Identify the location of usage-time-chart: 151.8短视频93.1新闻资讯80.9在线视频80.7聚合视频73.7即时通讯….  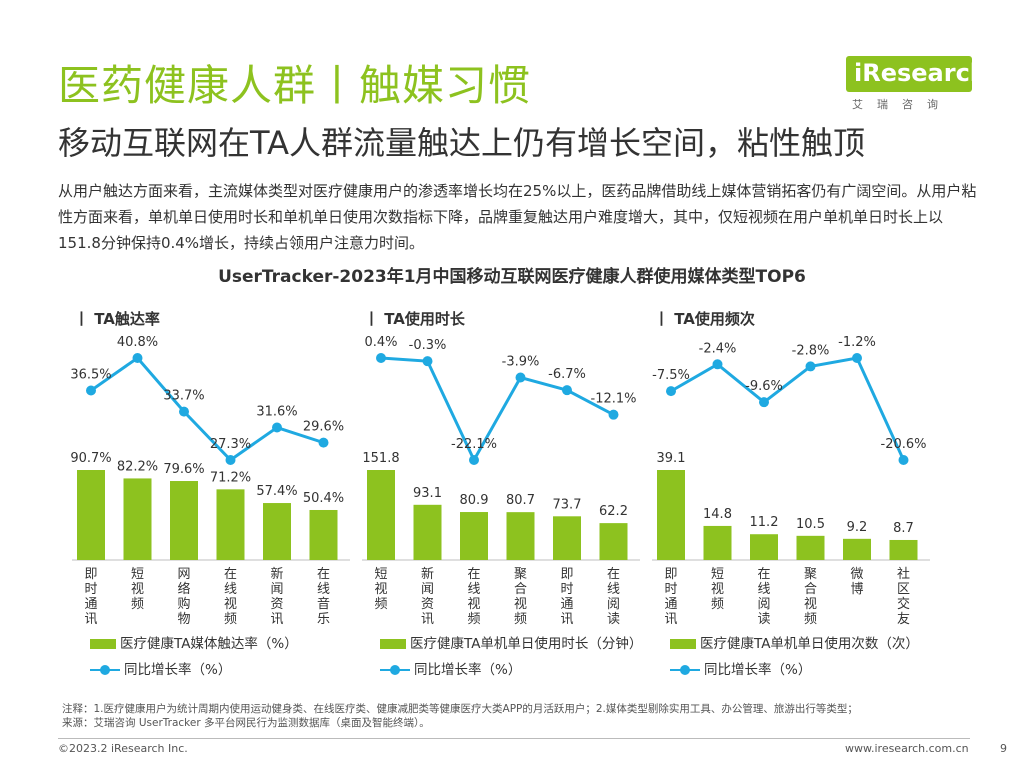
(501, 481).